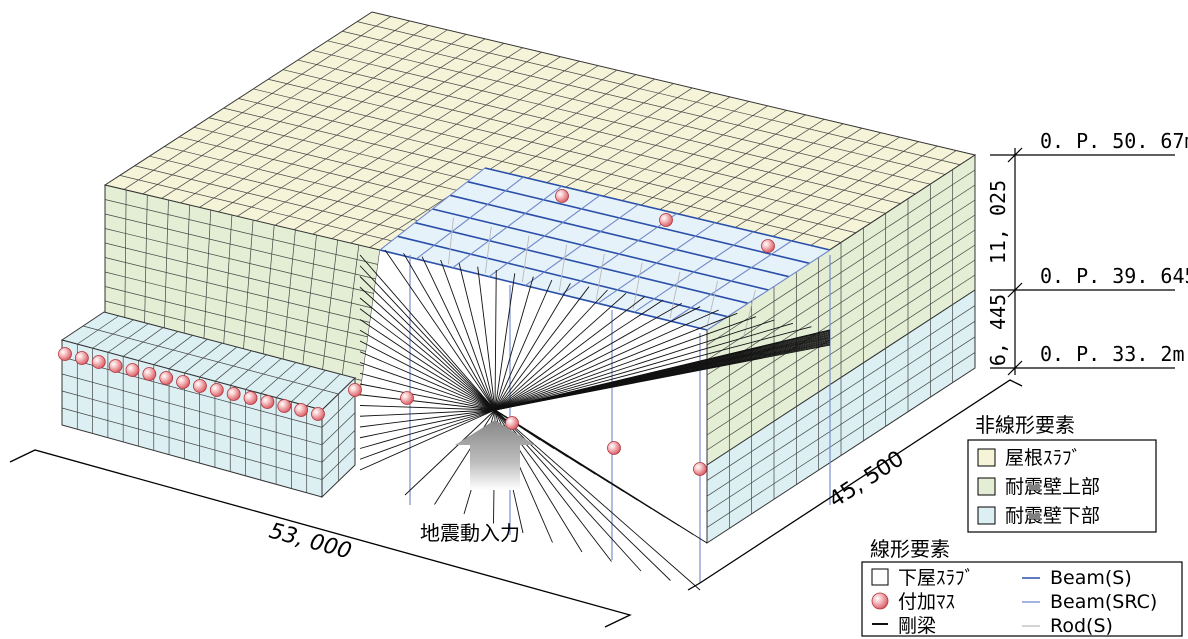 This screenshot has width=1188, height=639. I want to click on legend-linear-box, so click(1022, 599).